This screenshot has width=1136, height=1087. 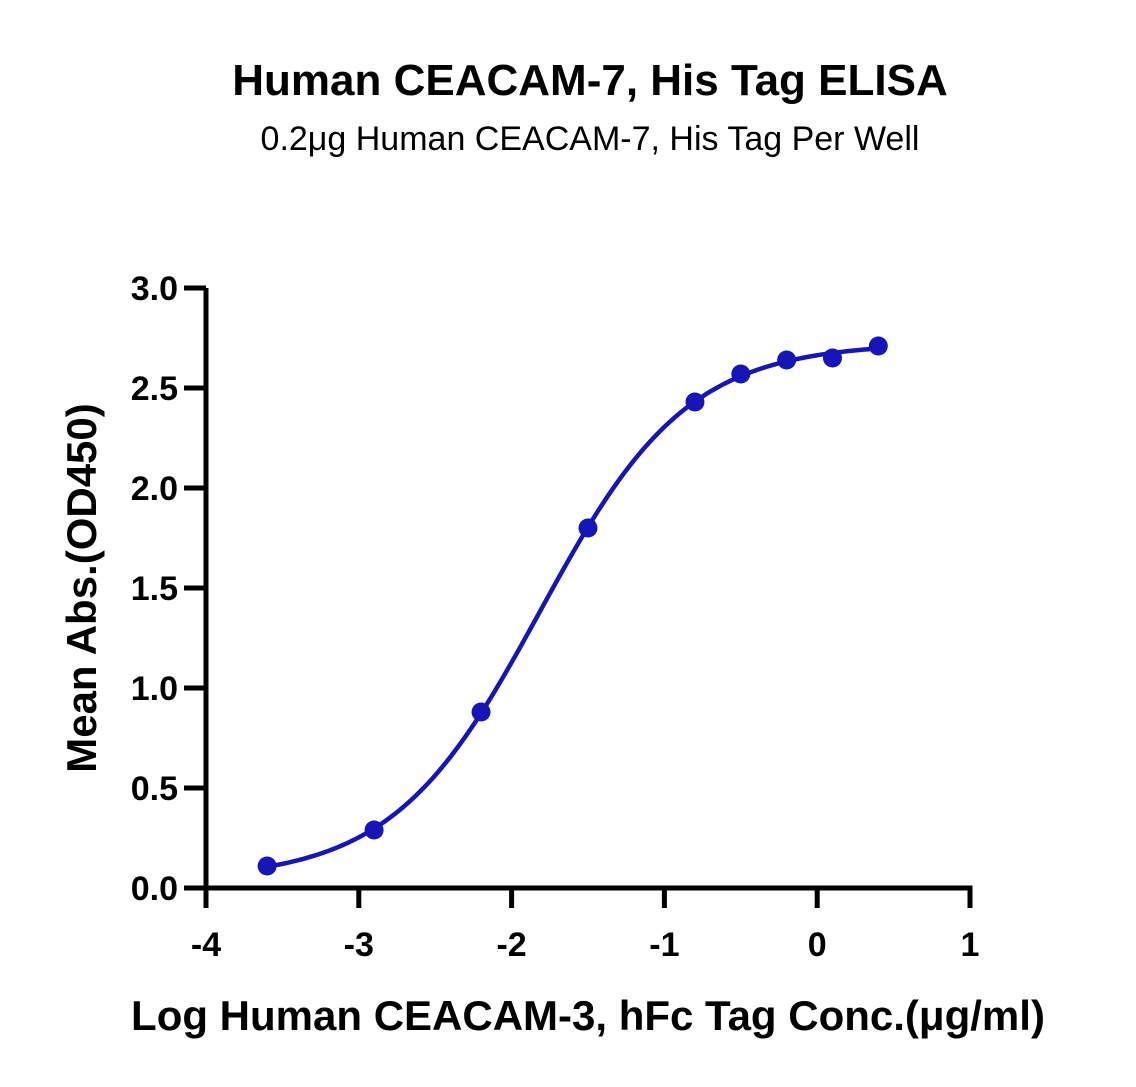 What do you see at coordinates (154, 689) in the screenshot?
I see `y-tick-label: 1.0` at bounding box center [154, 689].